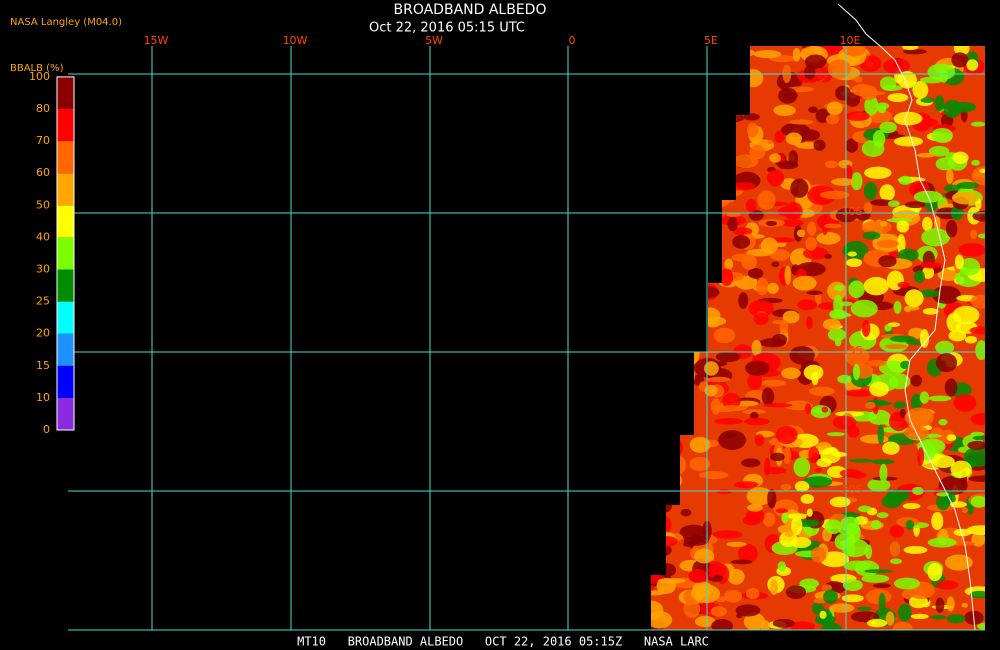 The image size is (1000, 650). I want to click on title: BROADBAND ALBEDO, so click(470, 10).